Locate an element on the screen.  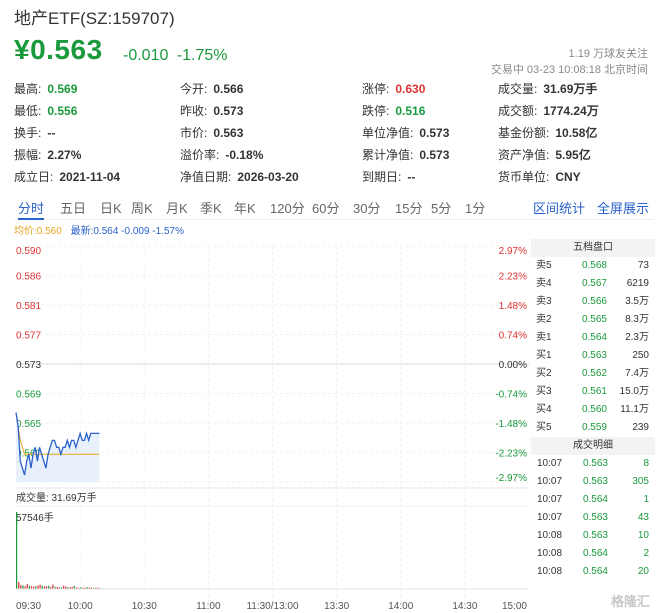
percent-tick-label: -0.74% is located at coordinates (511, 395).